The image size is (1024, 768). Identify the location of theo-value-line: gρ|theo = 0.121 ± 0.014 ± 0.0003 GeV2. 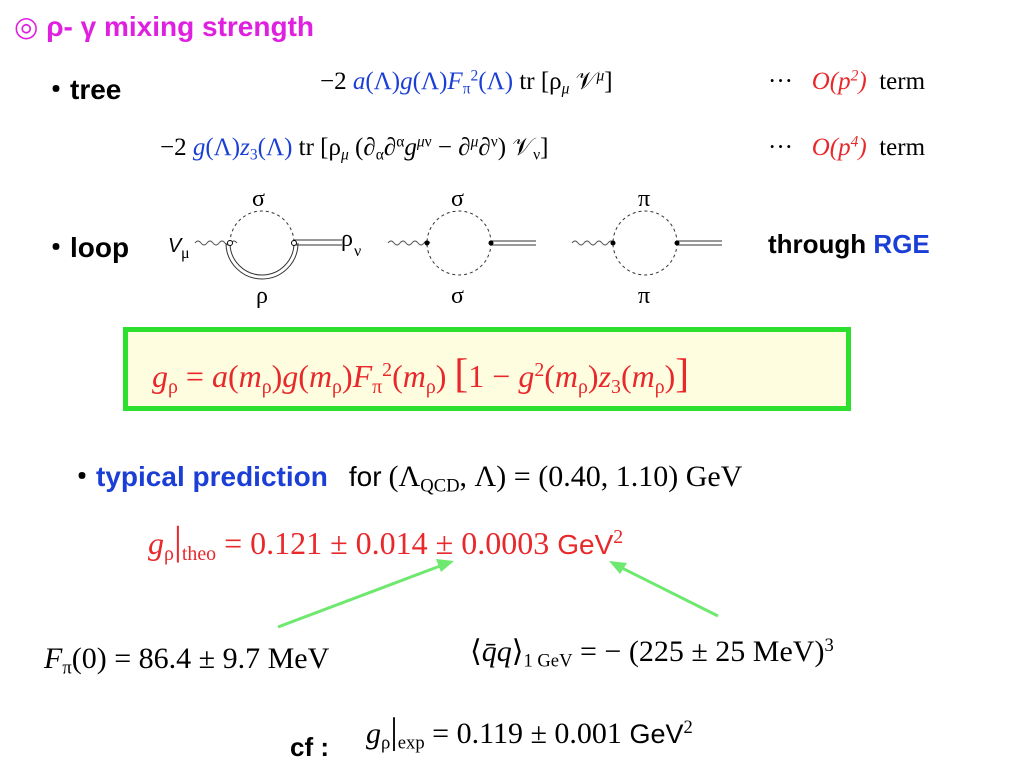
(386, 541).